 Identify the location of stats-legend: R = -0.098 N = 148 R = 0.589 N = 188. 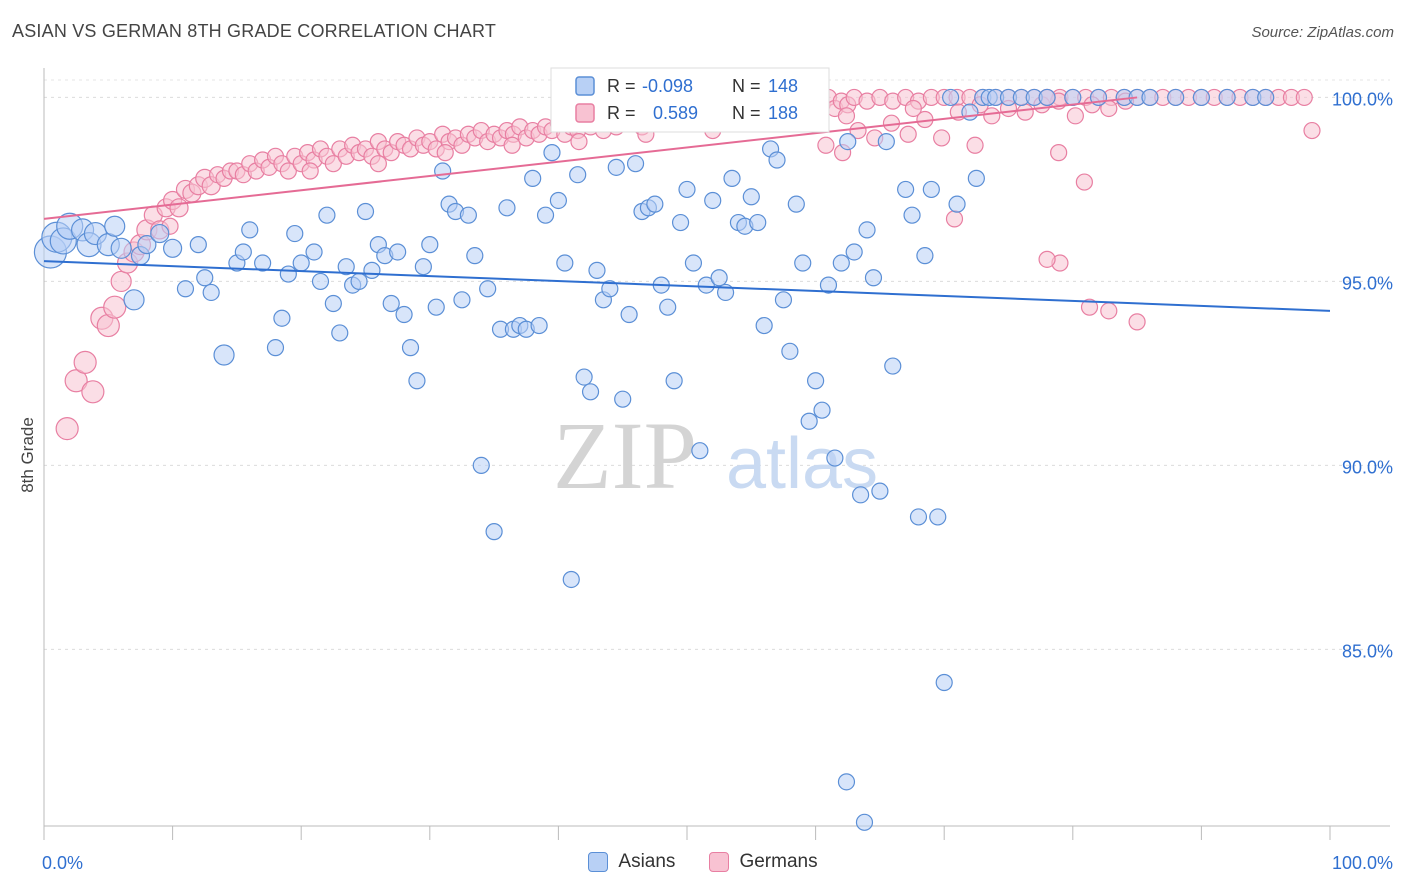
(690, 100).